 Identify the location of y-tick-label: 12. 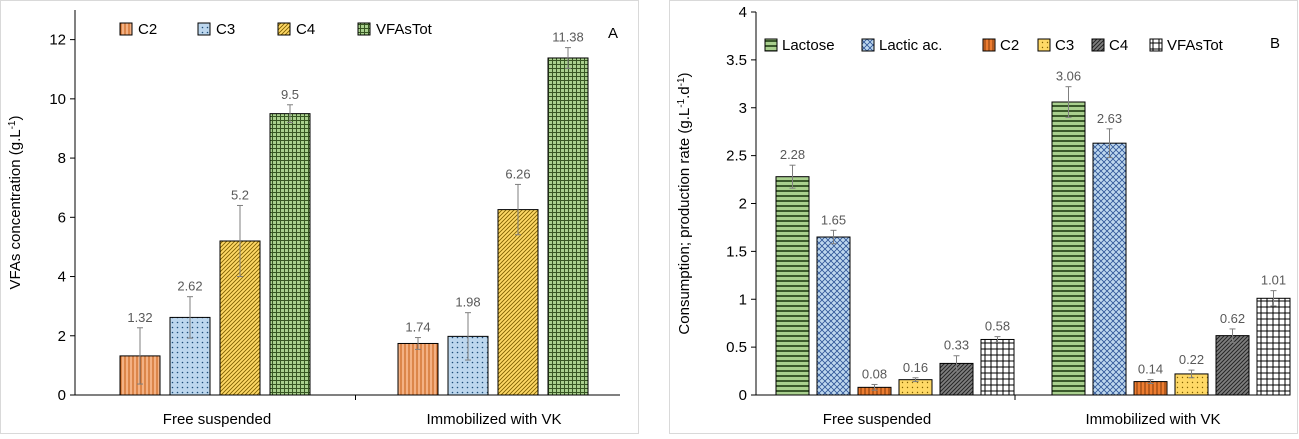
(57, 40).